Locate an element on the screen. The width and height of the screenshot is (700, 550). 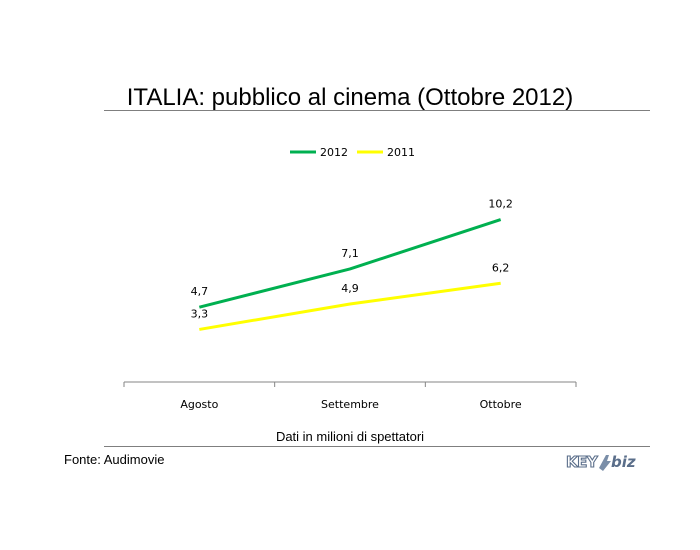
series-lines is located at coordinates (350, 274).